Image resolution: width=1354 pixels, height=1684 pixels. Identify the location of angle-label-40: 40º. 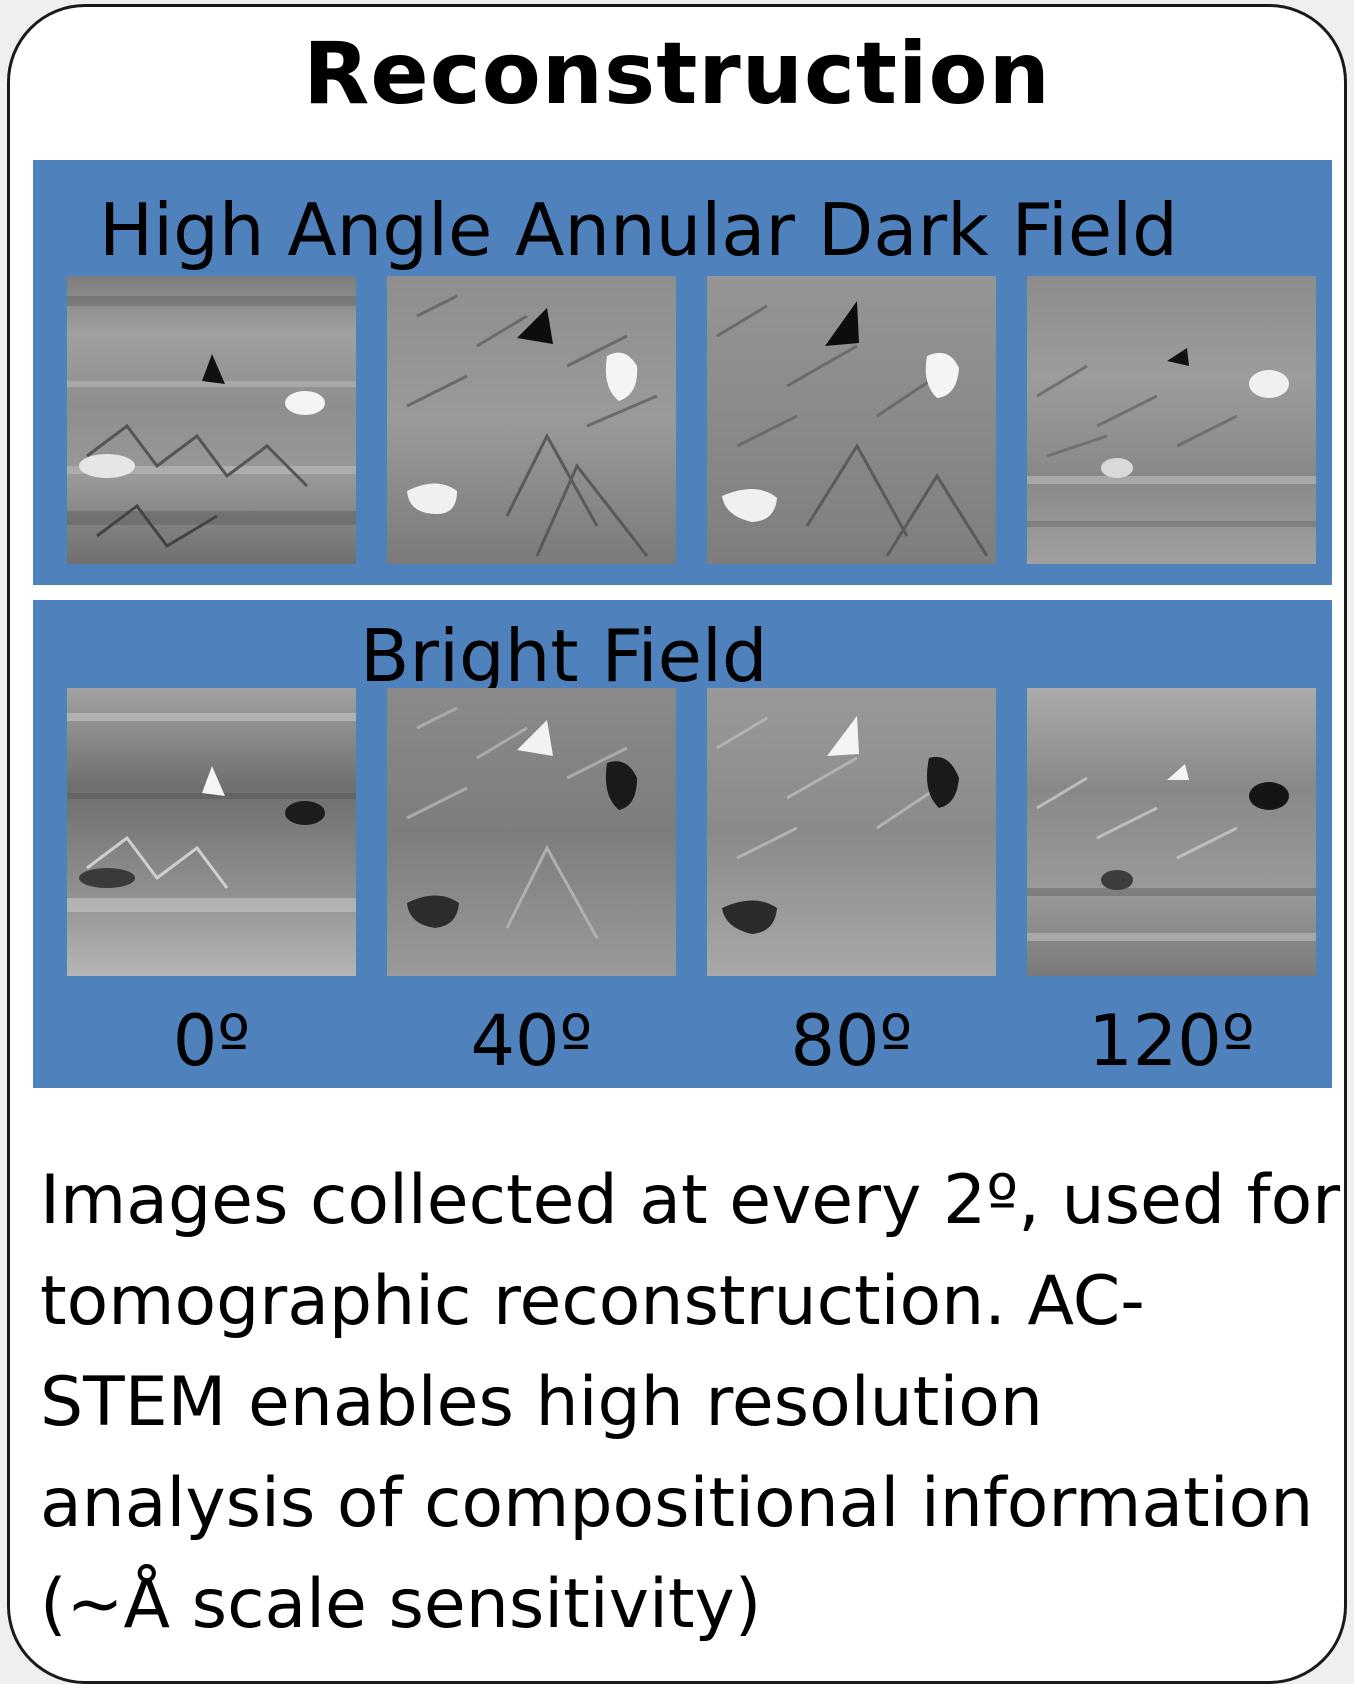
(531, 1041).